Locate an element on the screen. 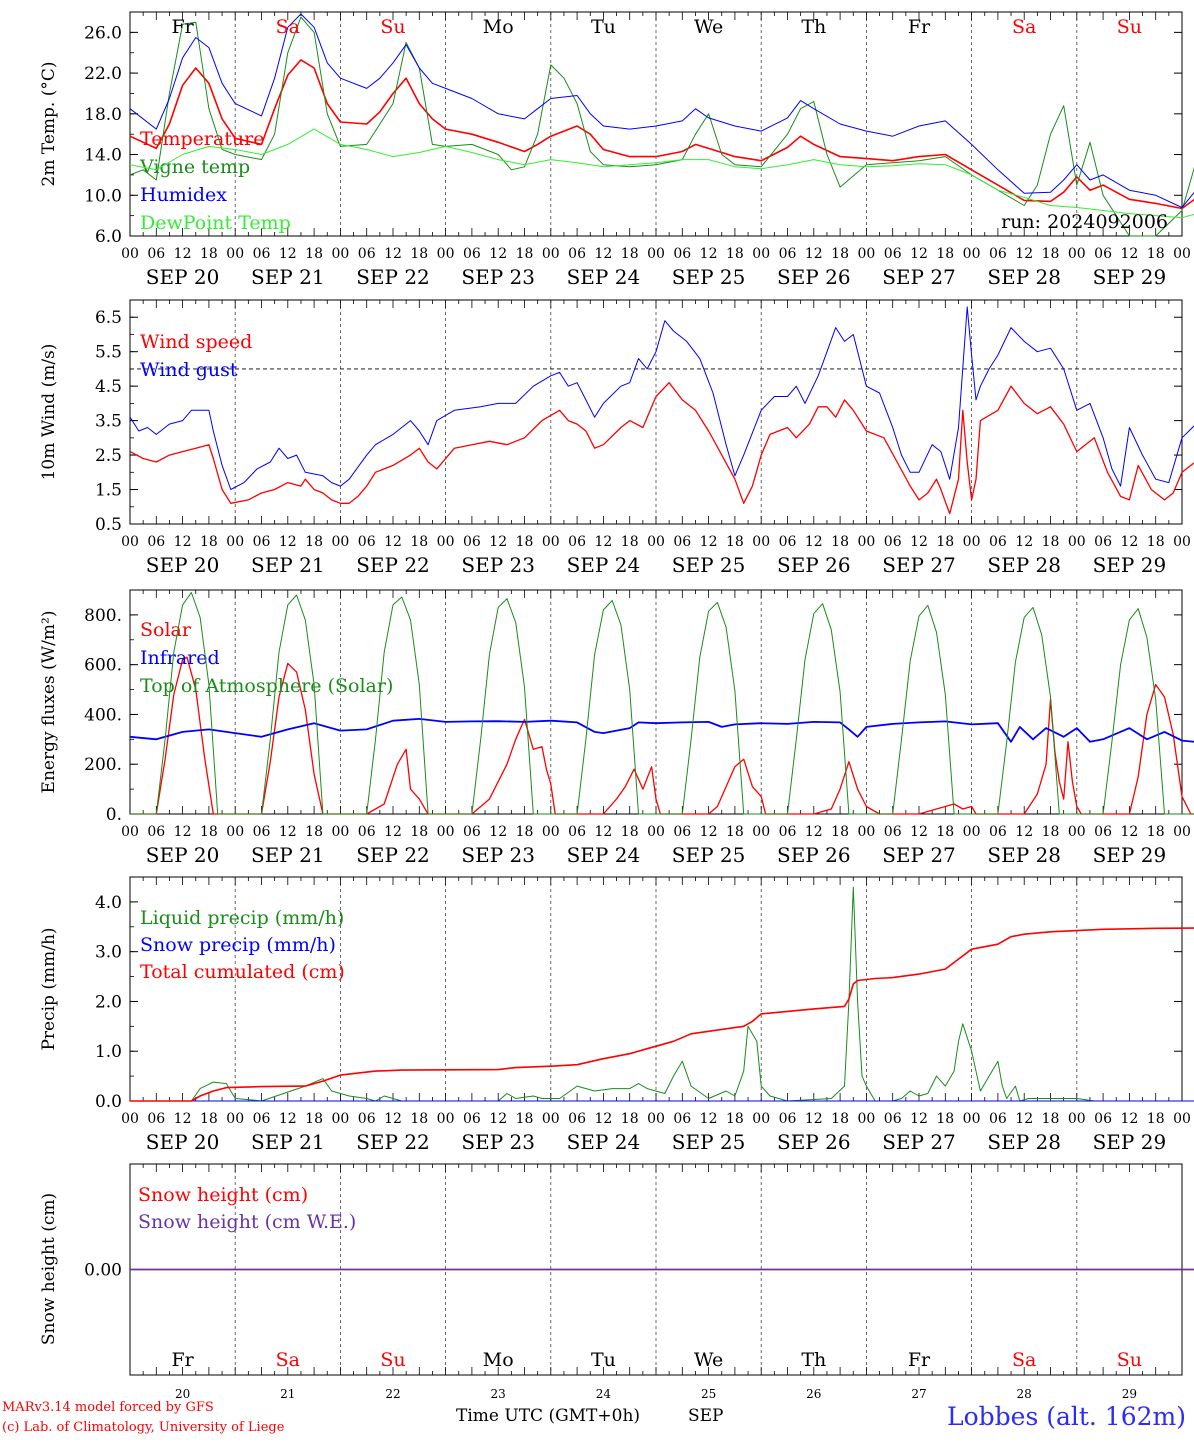  y-tick-label: 0.5 is located at coordinates (108, 525).